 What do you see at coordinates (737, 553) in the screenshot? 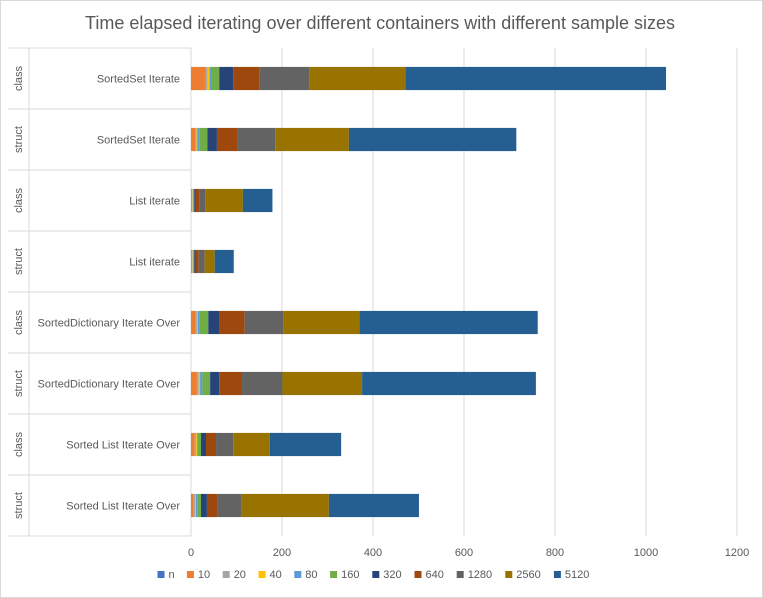
I see `x-tick-label: 1200` at bounding box center [737, 553].